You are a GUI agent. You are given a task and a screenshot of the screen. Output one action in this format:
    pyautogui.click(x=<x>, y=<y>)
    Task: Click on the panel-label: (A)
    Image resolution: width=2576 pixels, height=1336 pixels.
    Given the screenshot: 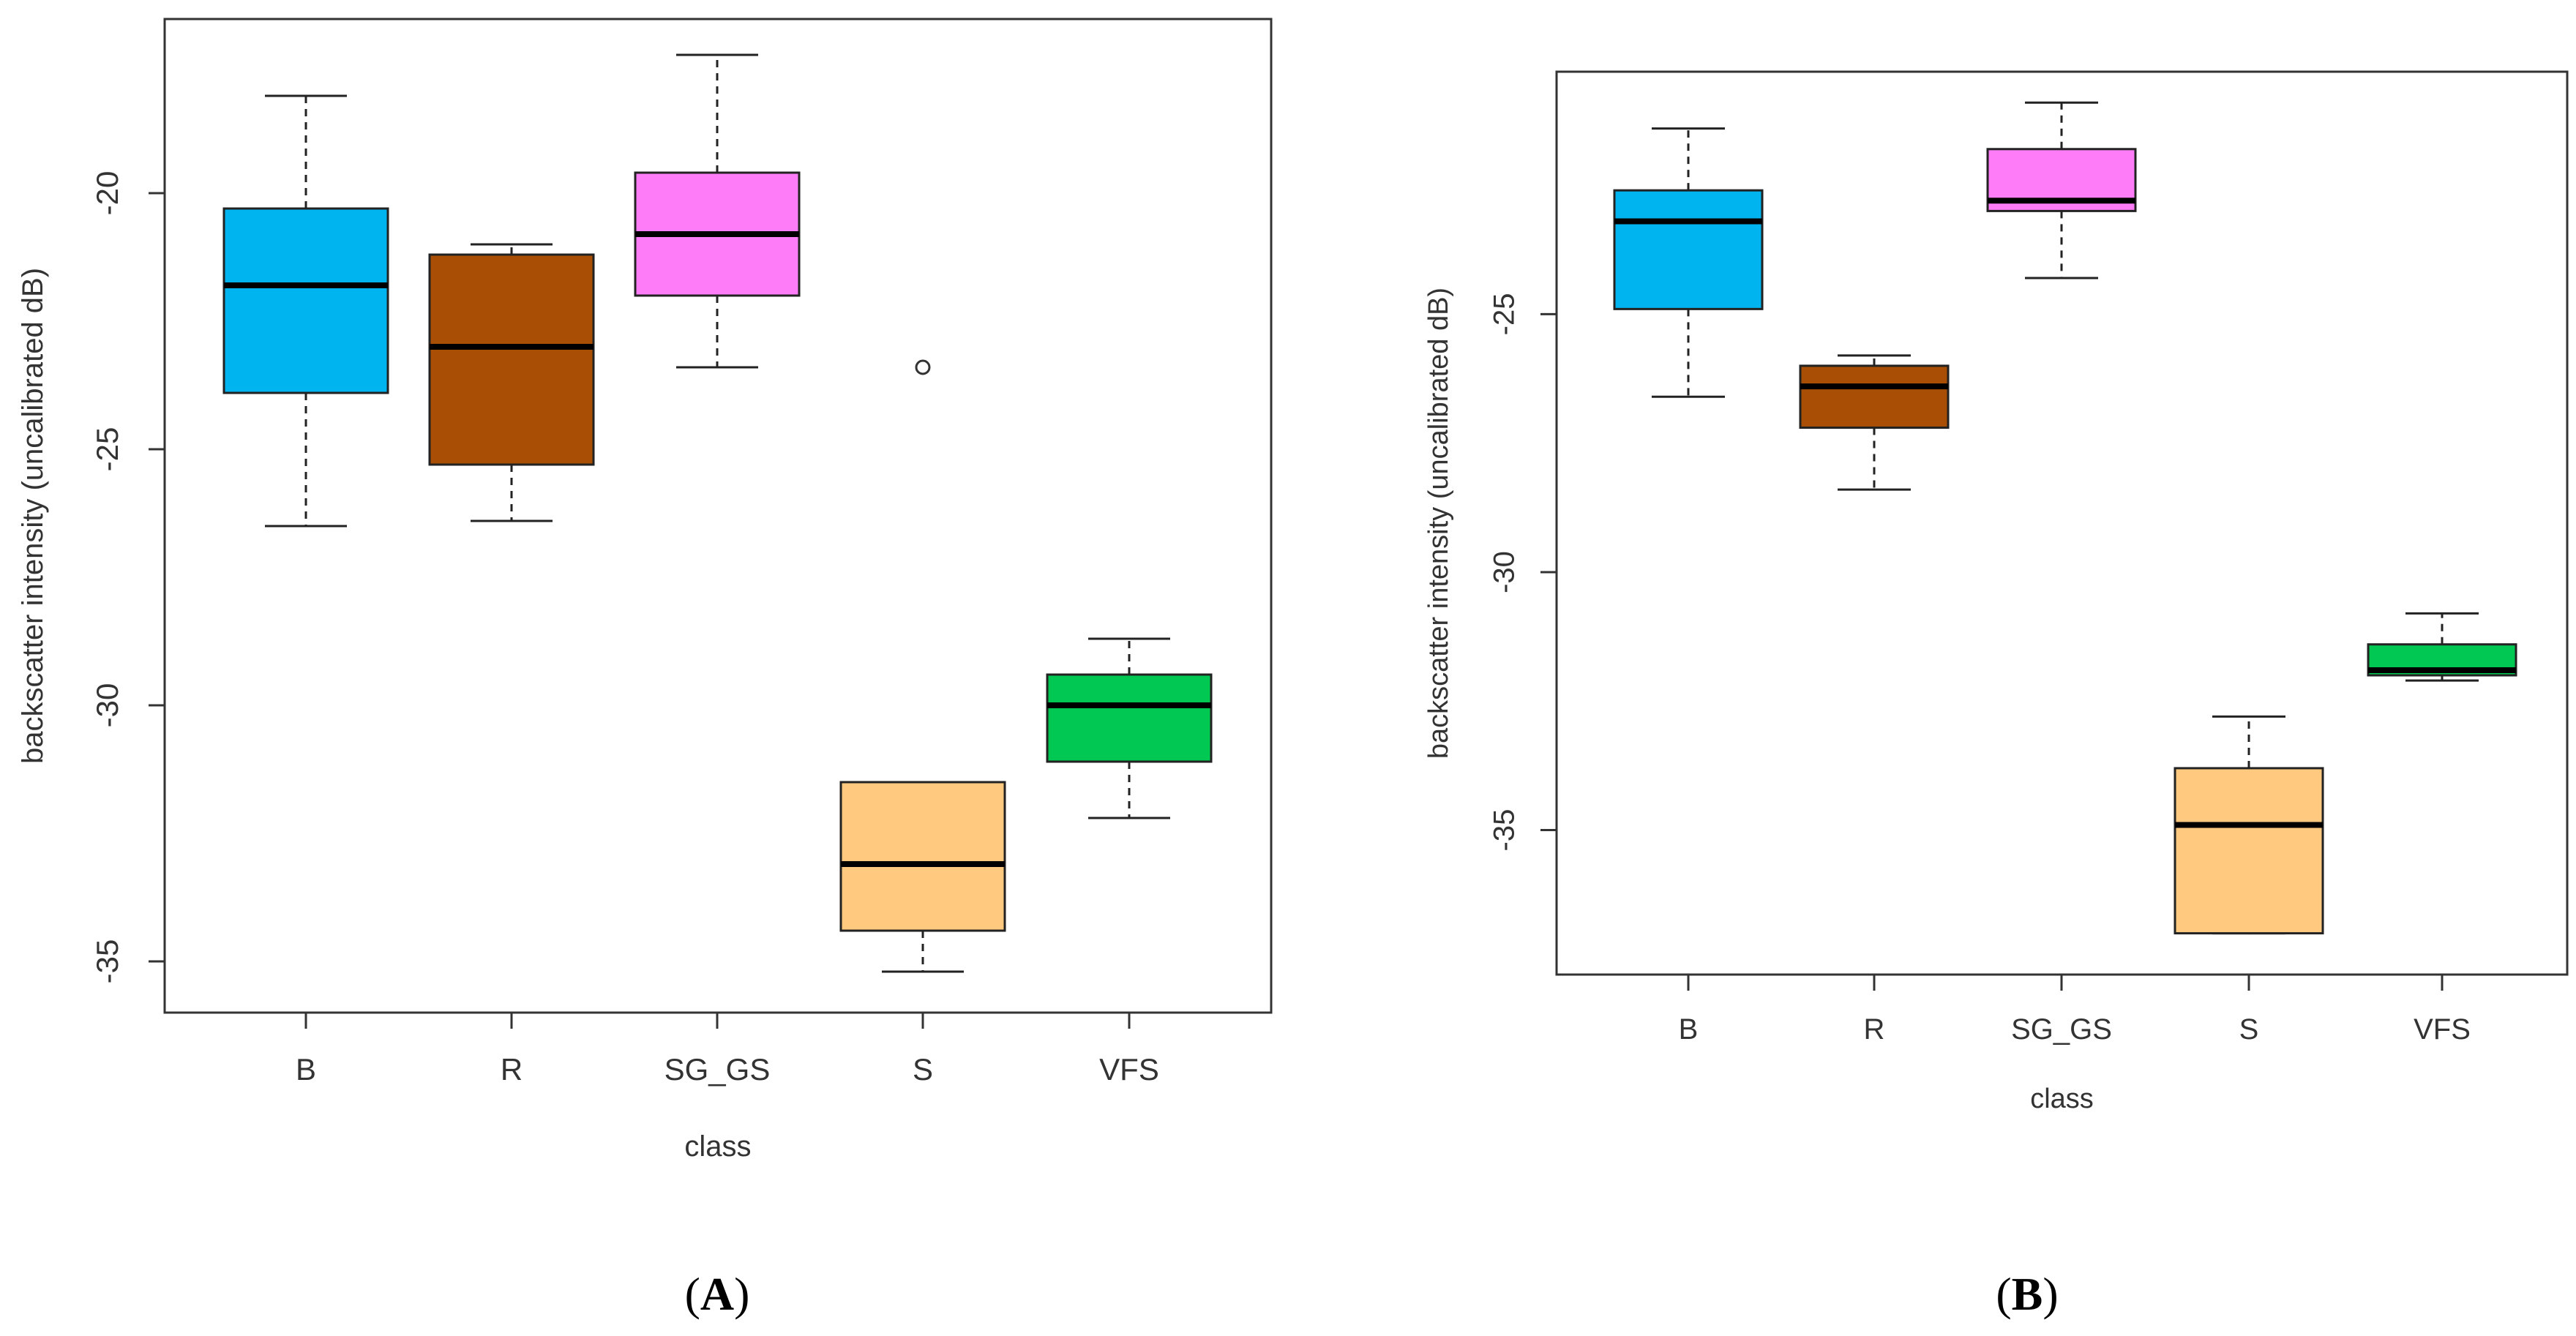 What is the action you would take?
    pyautogui.click(x=717, y=1294)
    